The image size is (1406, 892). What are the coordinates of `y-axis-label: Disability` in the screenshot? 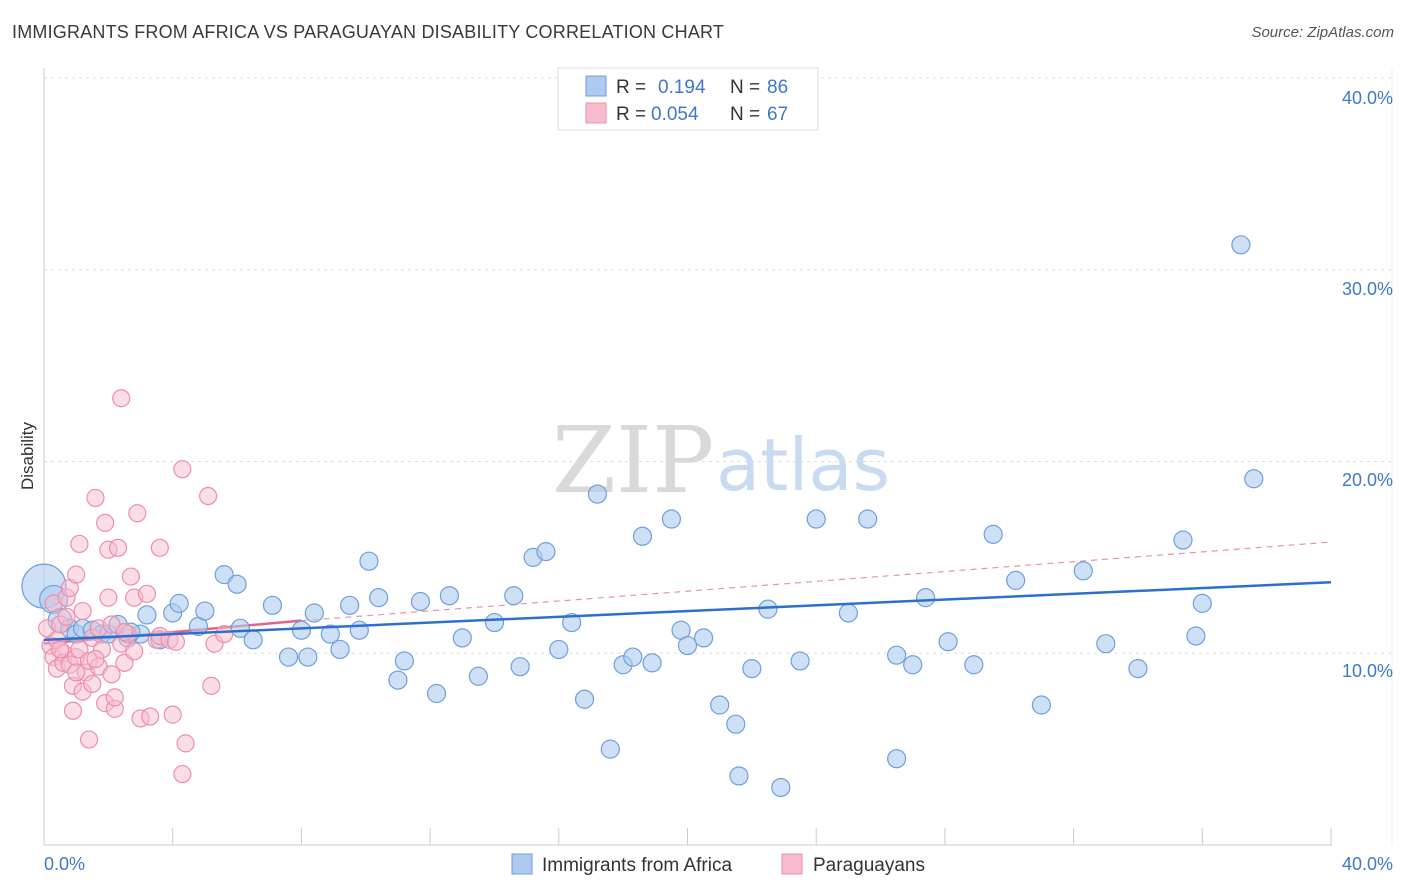 It's located at (27, 455).